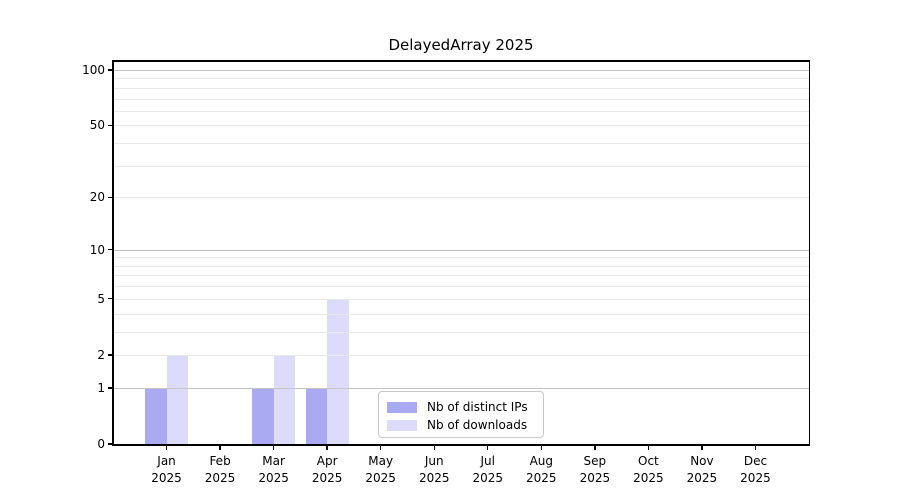  I want to click on legend-swatch-downloads, so click(402, 425).